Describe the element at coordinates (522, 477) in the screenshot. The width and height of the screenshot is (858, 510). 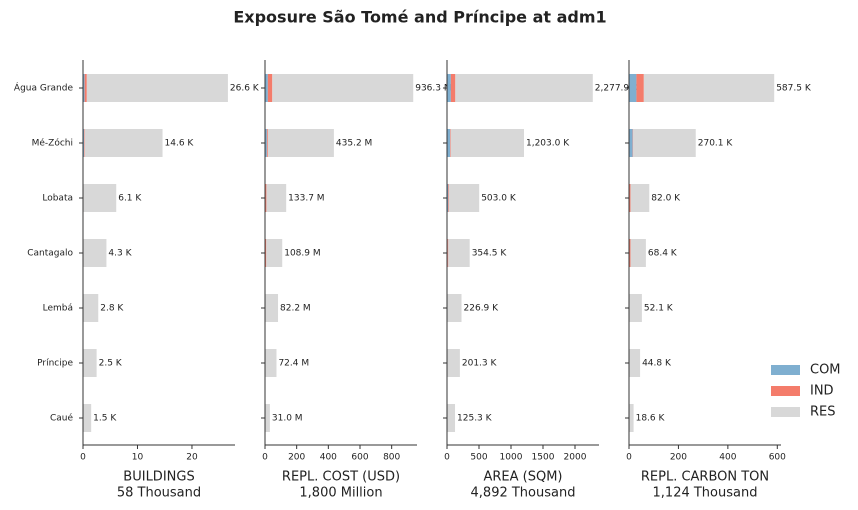
I see `x-axis-label: AREA (SQM)` at that location.